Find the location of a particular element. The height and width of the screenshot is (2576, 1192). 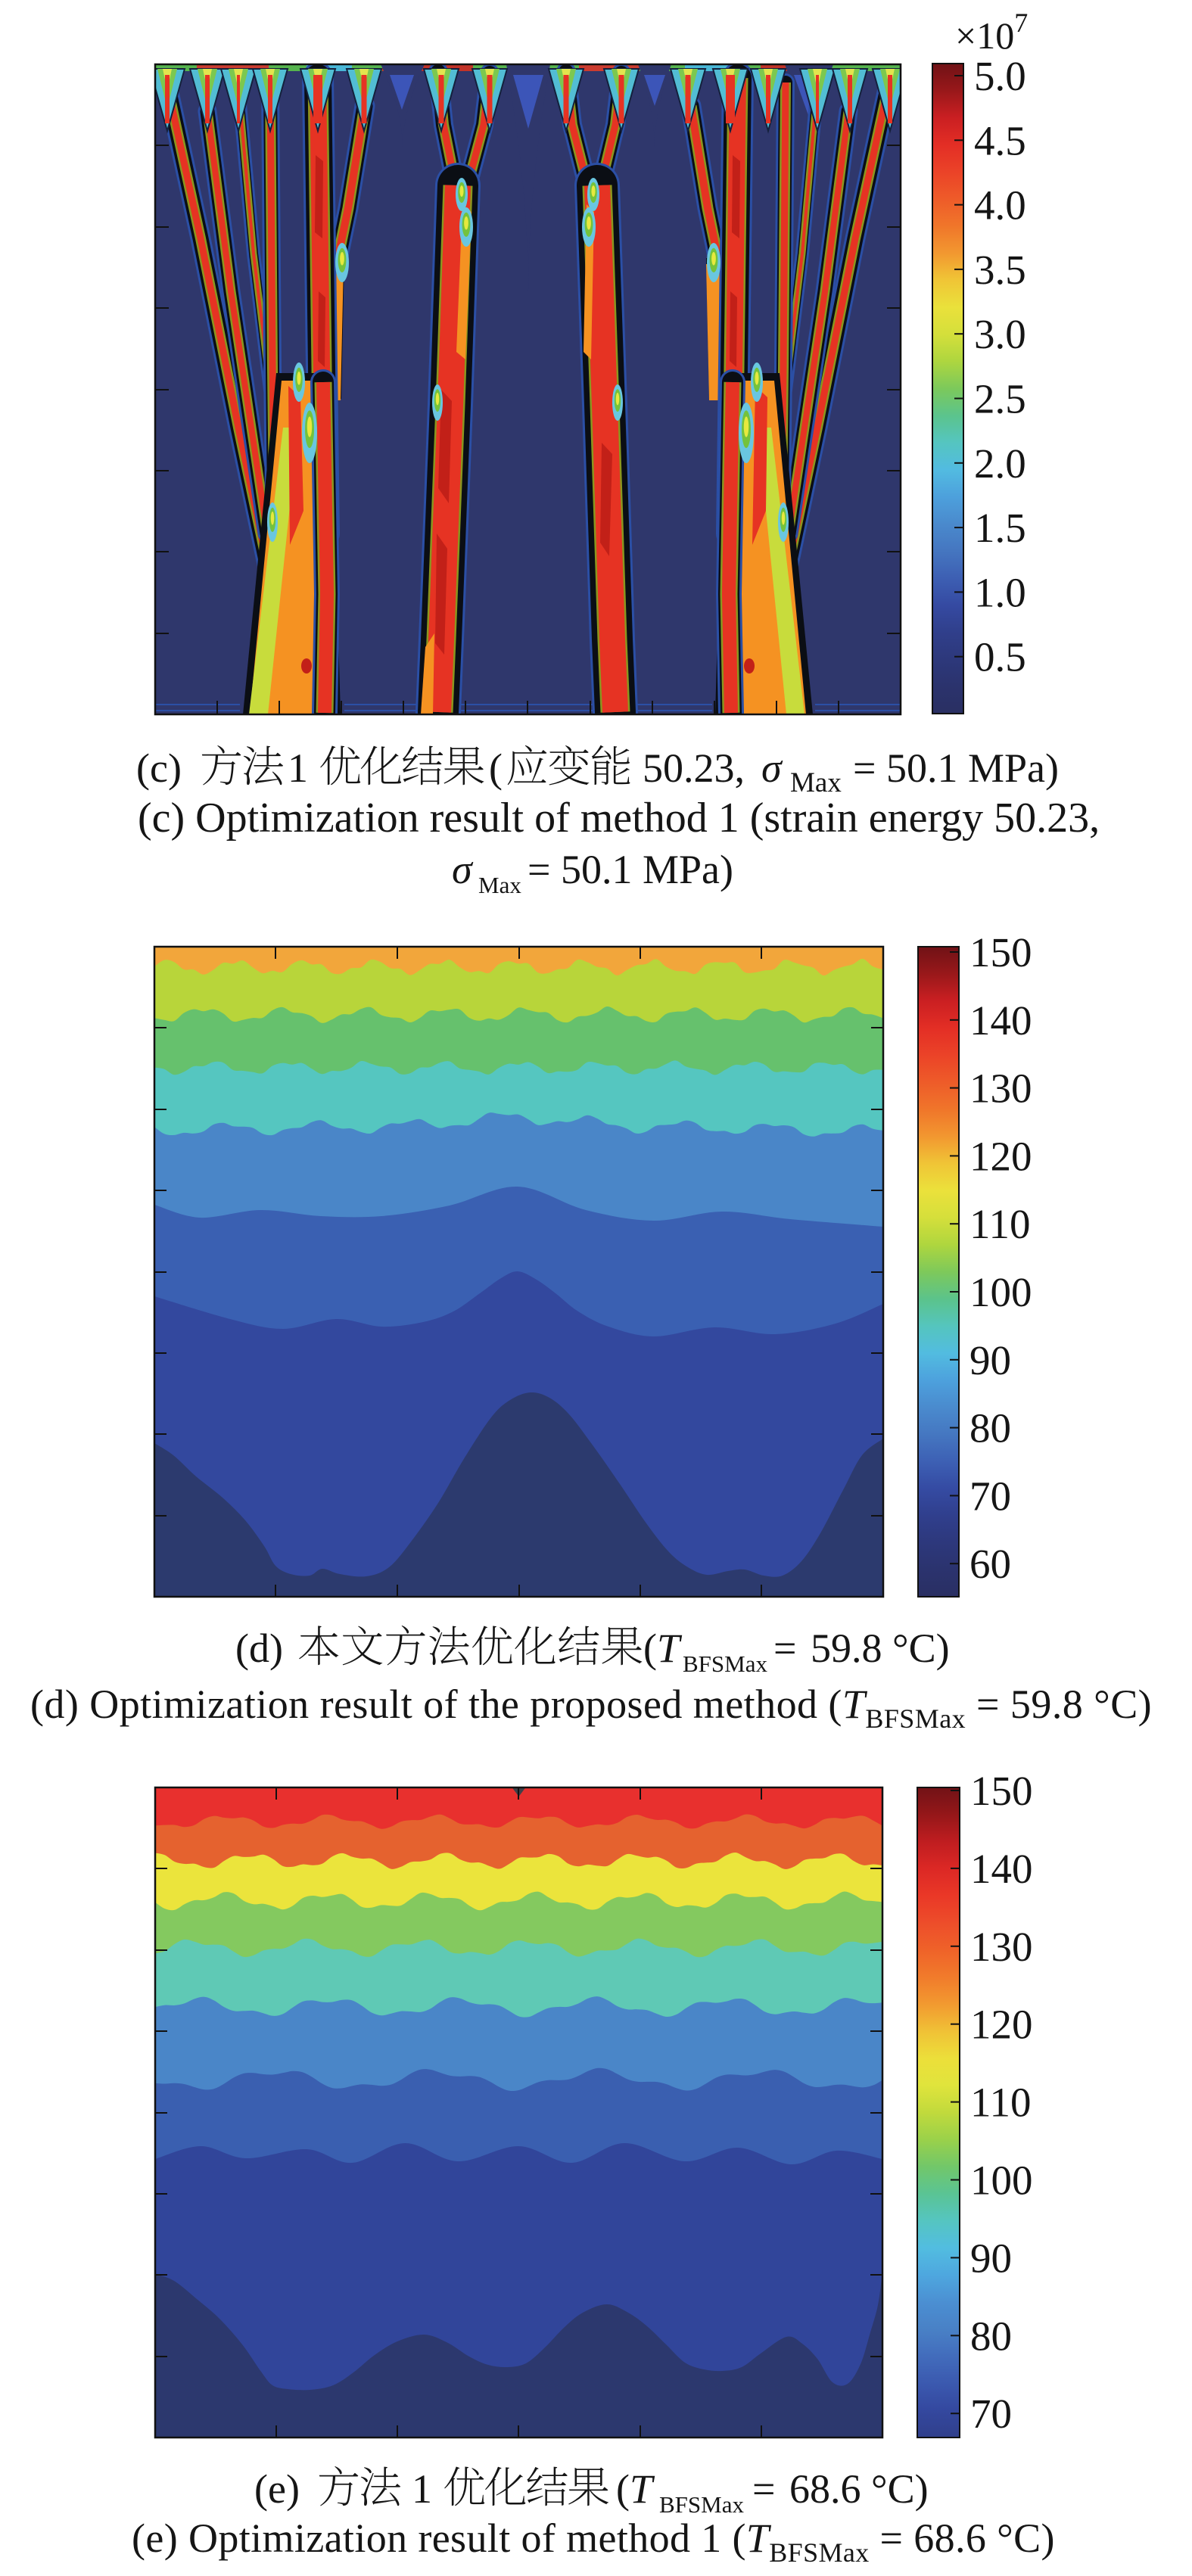

svg-text: 3.0 is located at coordinates (1000, 334).